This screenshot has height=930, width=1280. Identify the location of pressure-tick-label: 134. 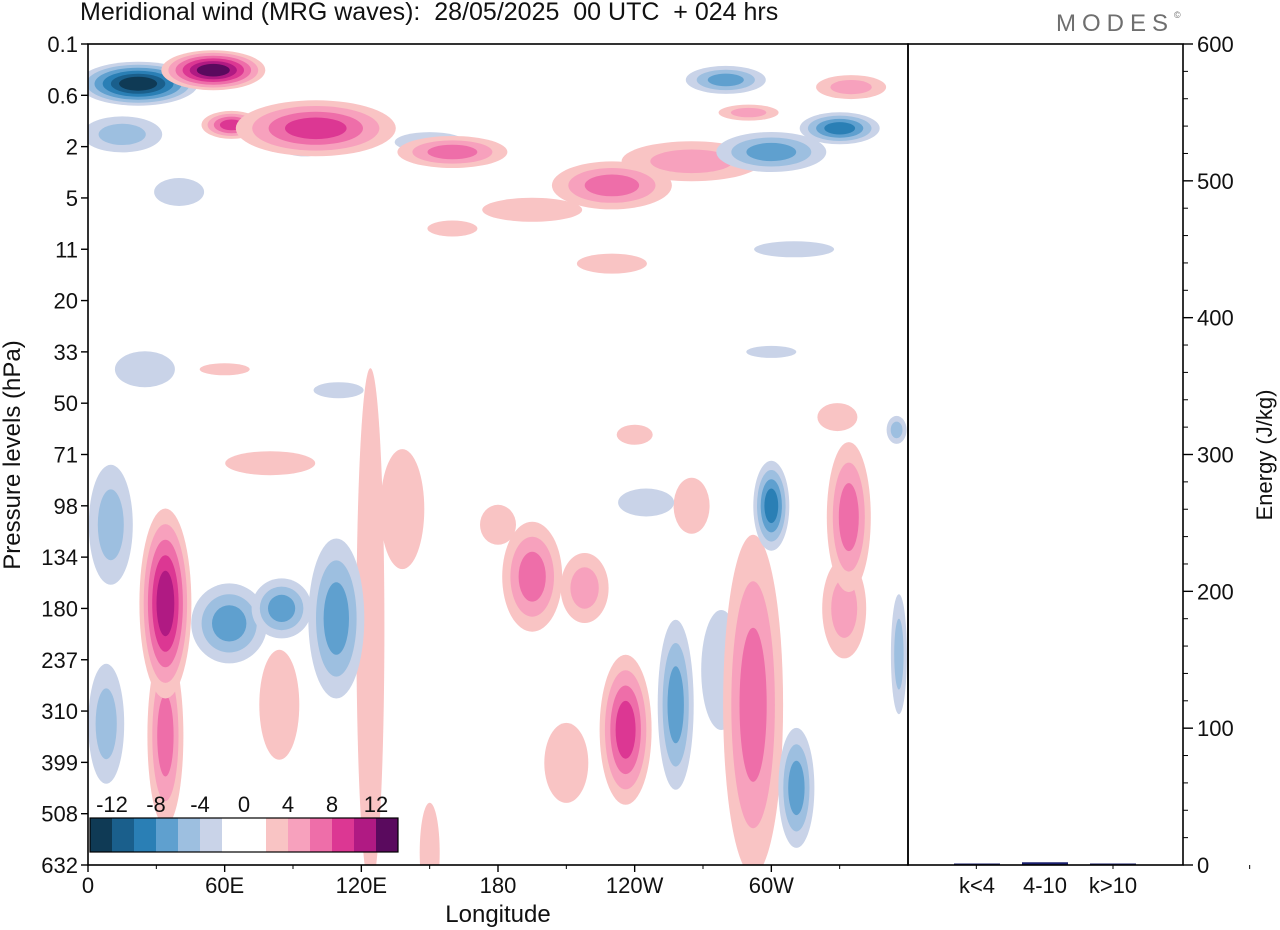
(59, 557).